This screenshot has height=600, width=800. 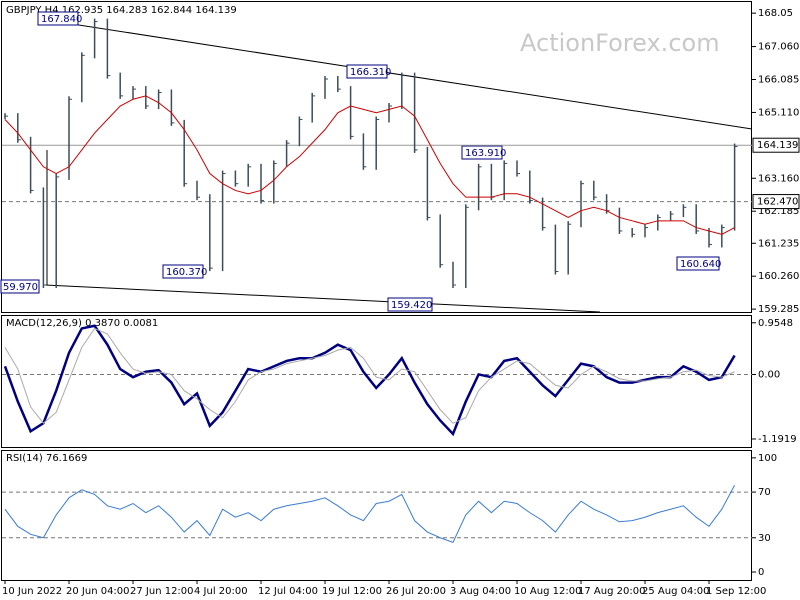 I want to click on y-tick-label: 30, so click(x=764, y=538).